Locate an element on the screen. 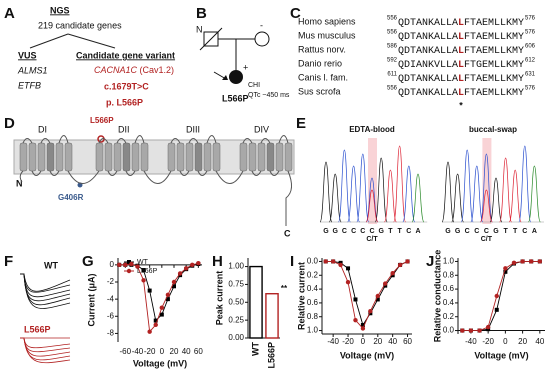  y-tick-label: 1.0 is located at coordinates (313, 330).